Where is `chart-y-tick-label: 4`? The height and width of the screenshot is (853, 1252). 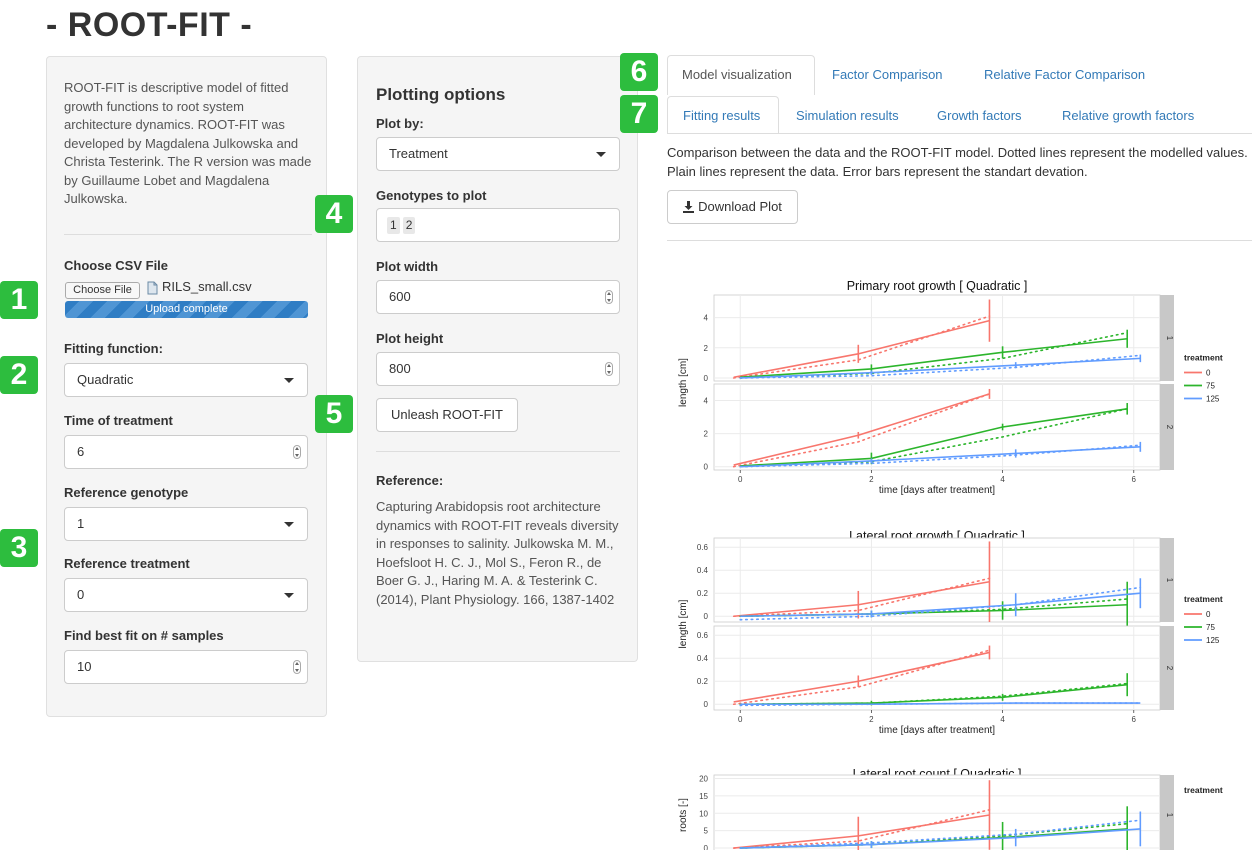
chart-y-tick-label: 4 is located at coordinates (706, 401).